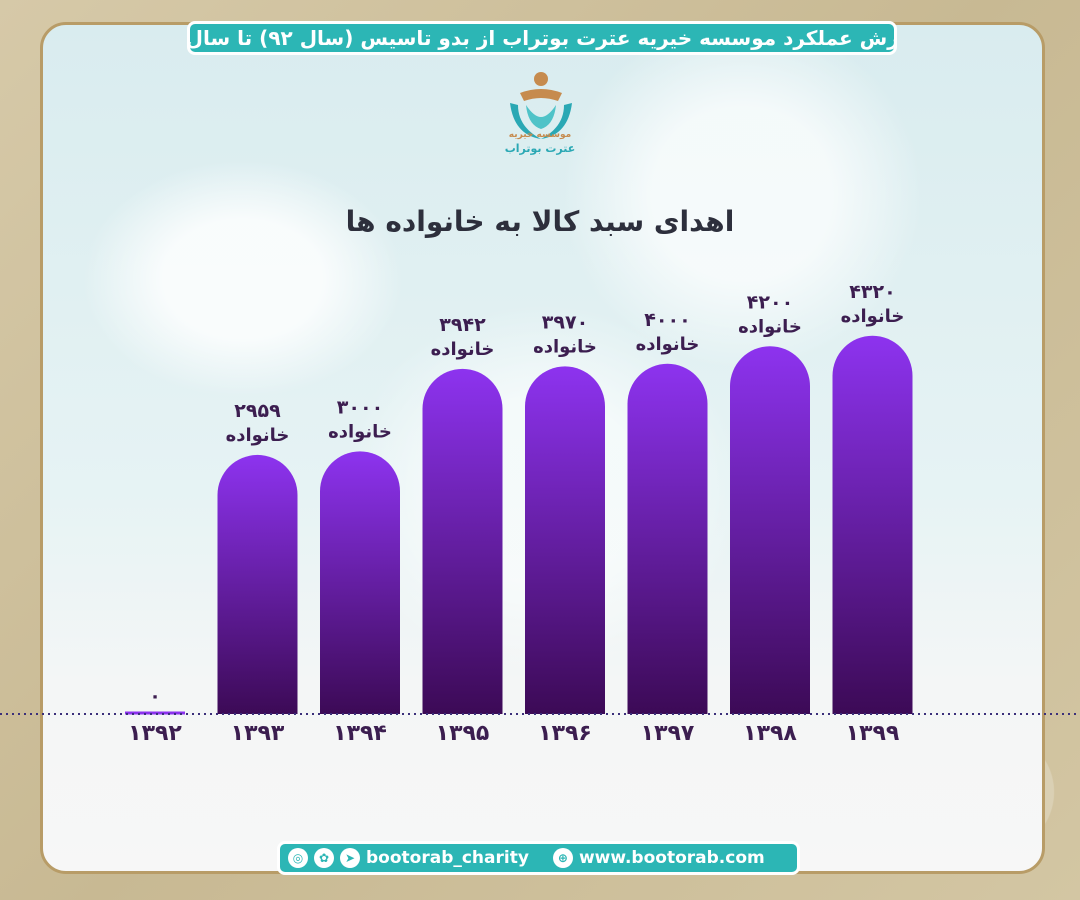 This screenshot has width=1080, height=900. Describe the element at coordinates (541, 105) in the screenshot. I see `charity-logo-icon` at that location.